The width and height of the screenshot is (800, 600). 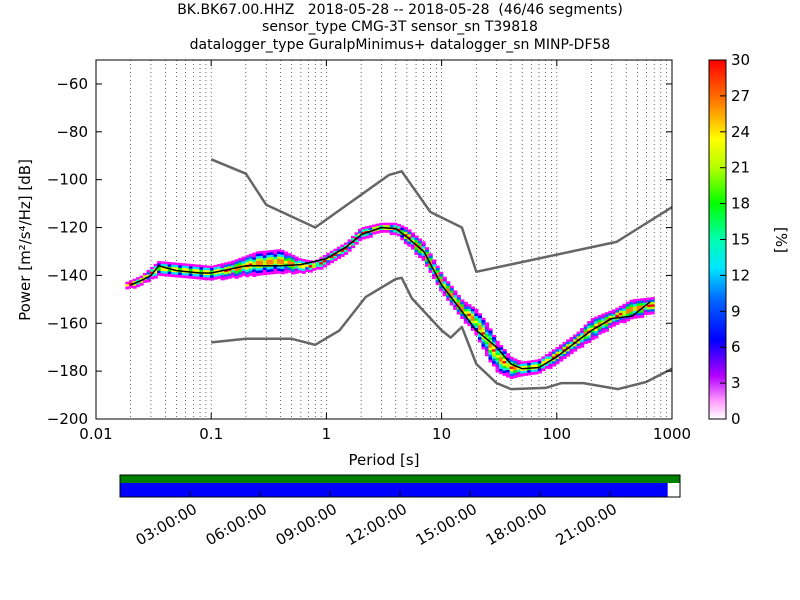 What do you see at coordinates (735, 239) in the screenshot?
I see `colorbar-ticks: 0 3 6 9 12 15 18 21 24 27 30` at bounding box center [735, 239].